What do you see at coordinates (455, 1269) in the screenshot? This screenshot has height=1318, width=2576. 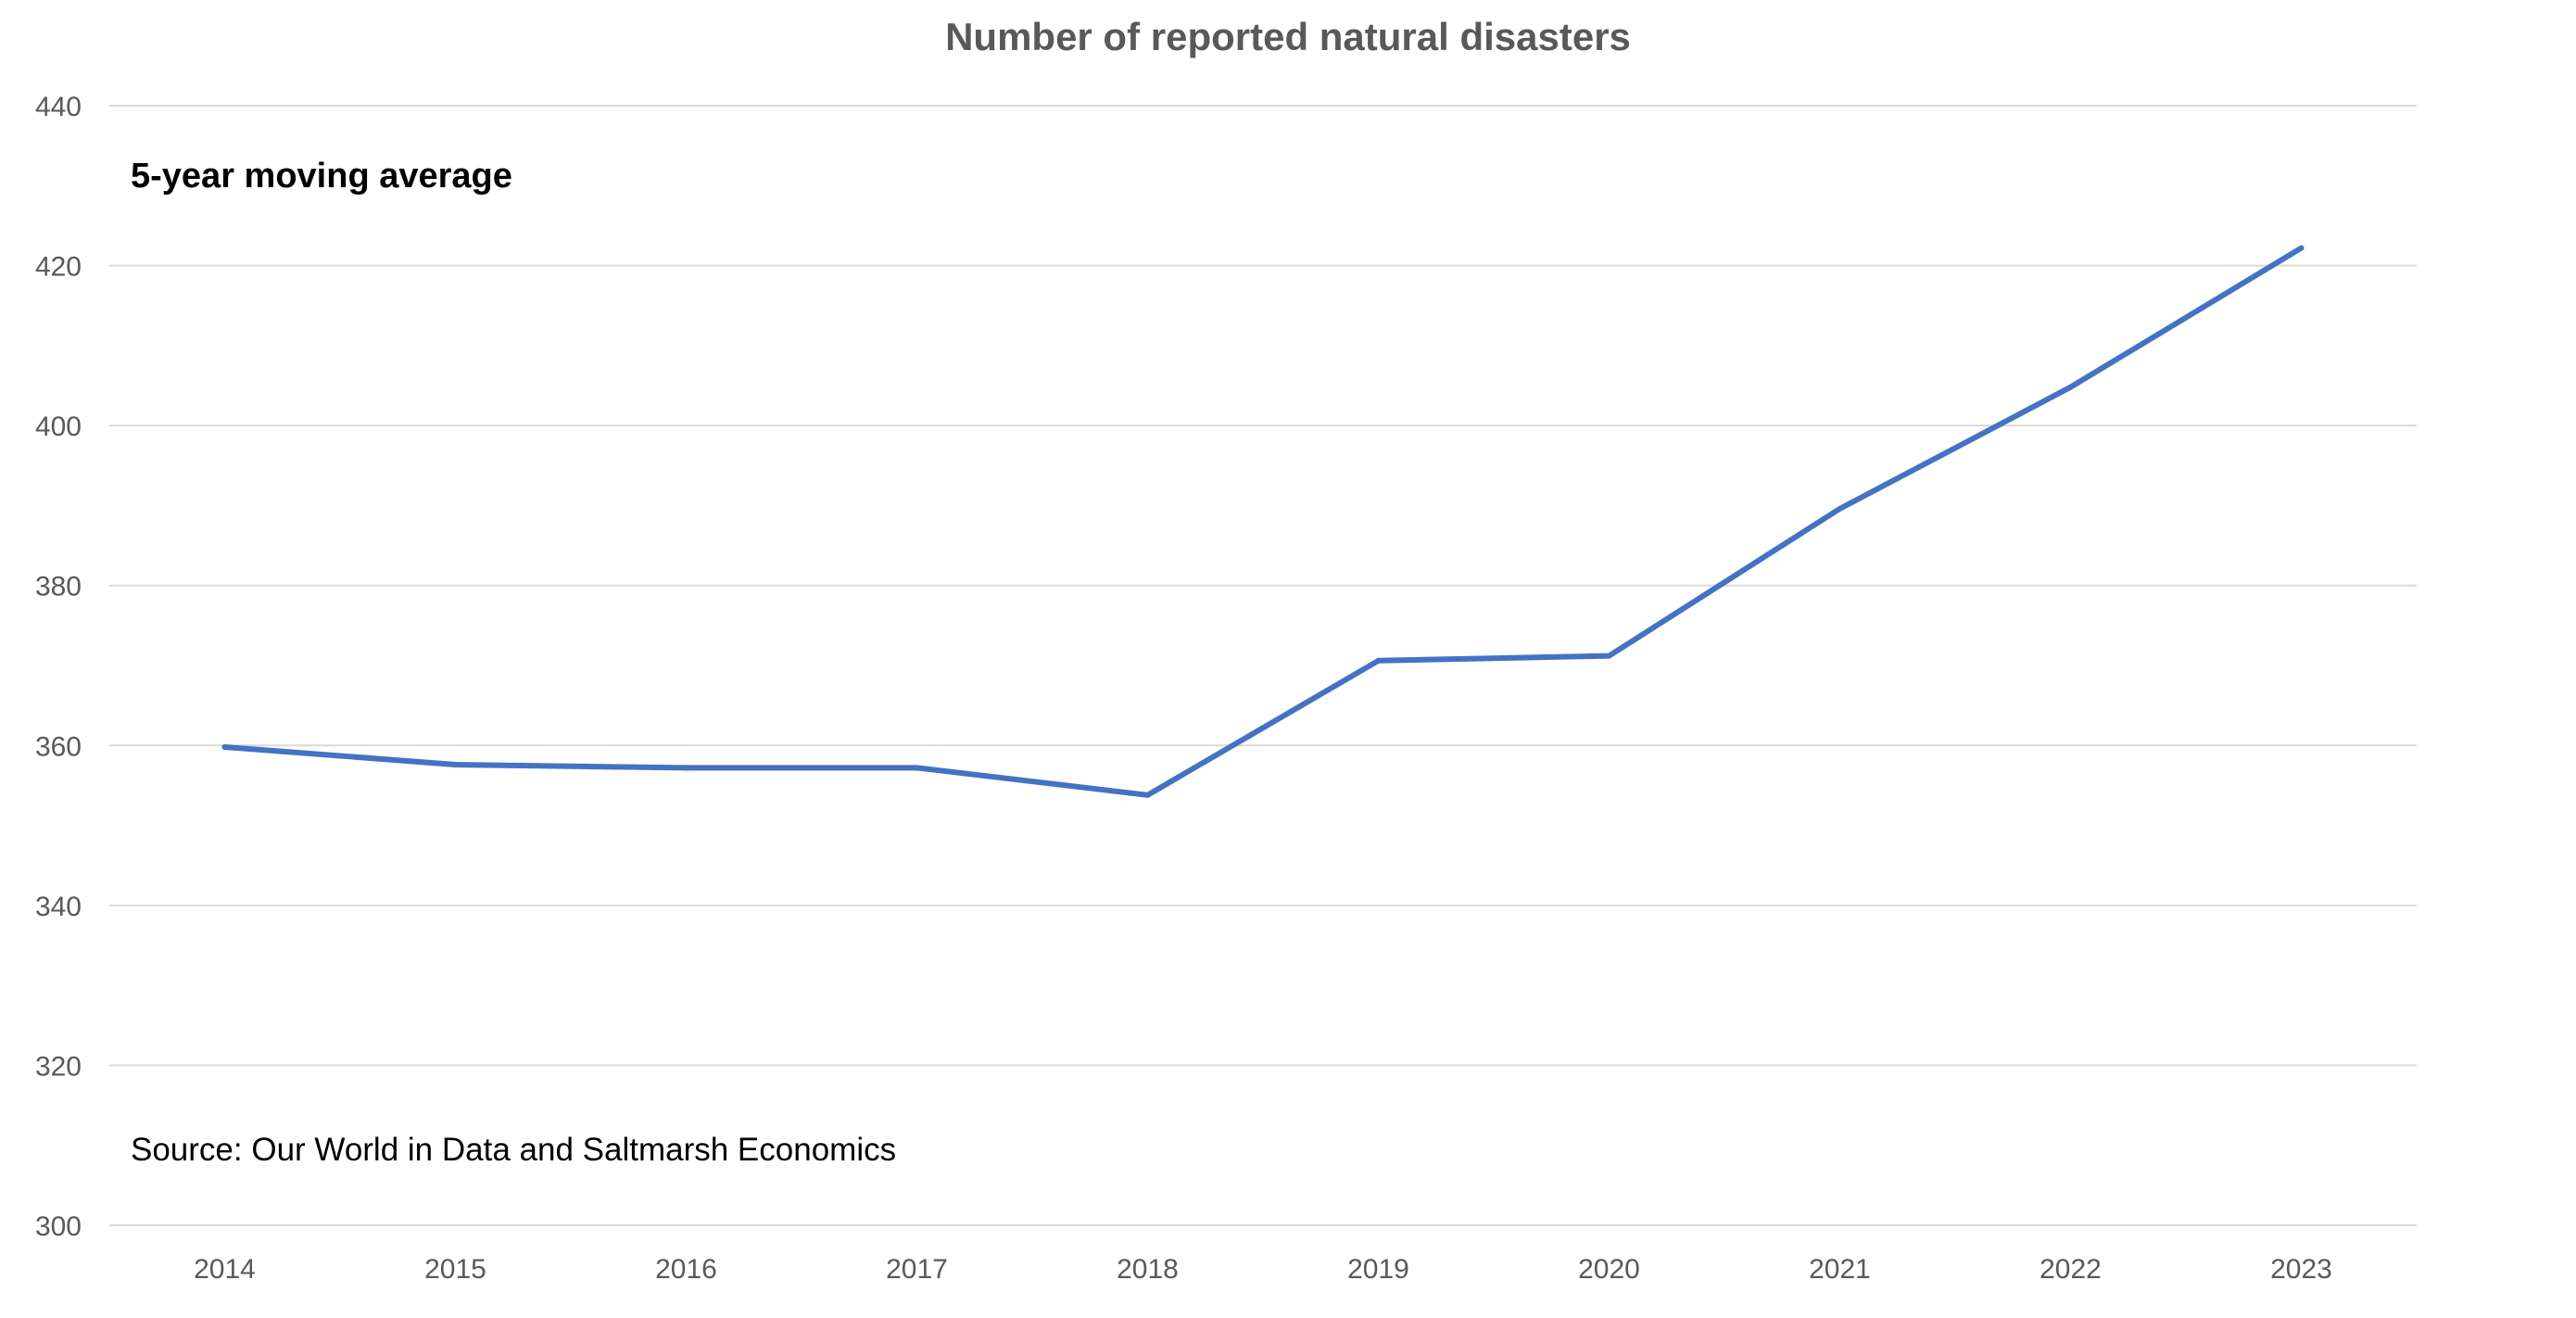 I see `x-tick-label: 2015` at bounding box center [455, 1269].